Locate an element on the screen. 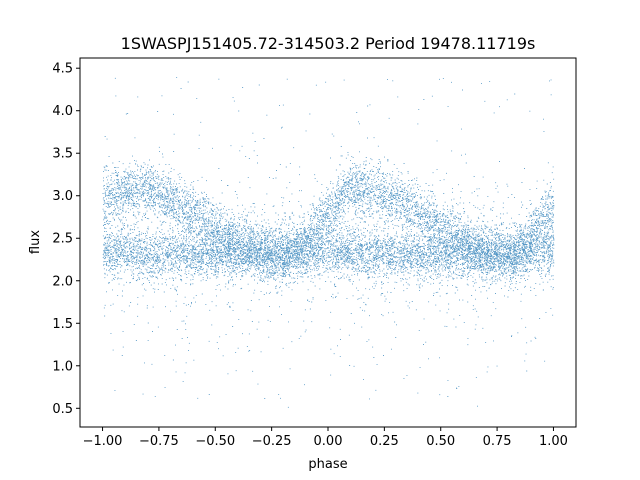  x-tick-label: 1.00 is located at coordinates (553, 441).